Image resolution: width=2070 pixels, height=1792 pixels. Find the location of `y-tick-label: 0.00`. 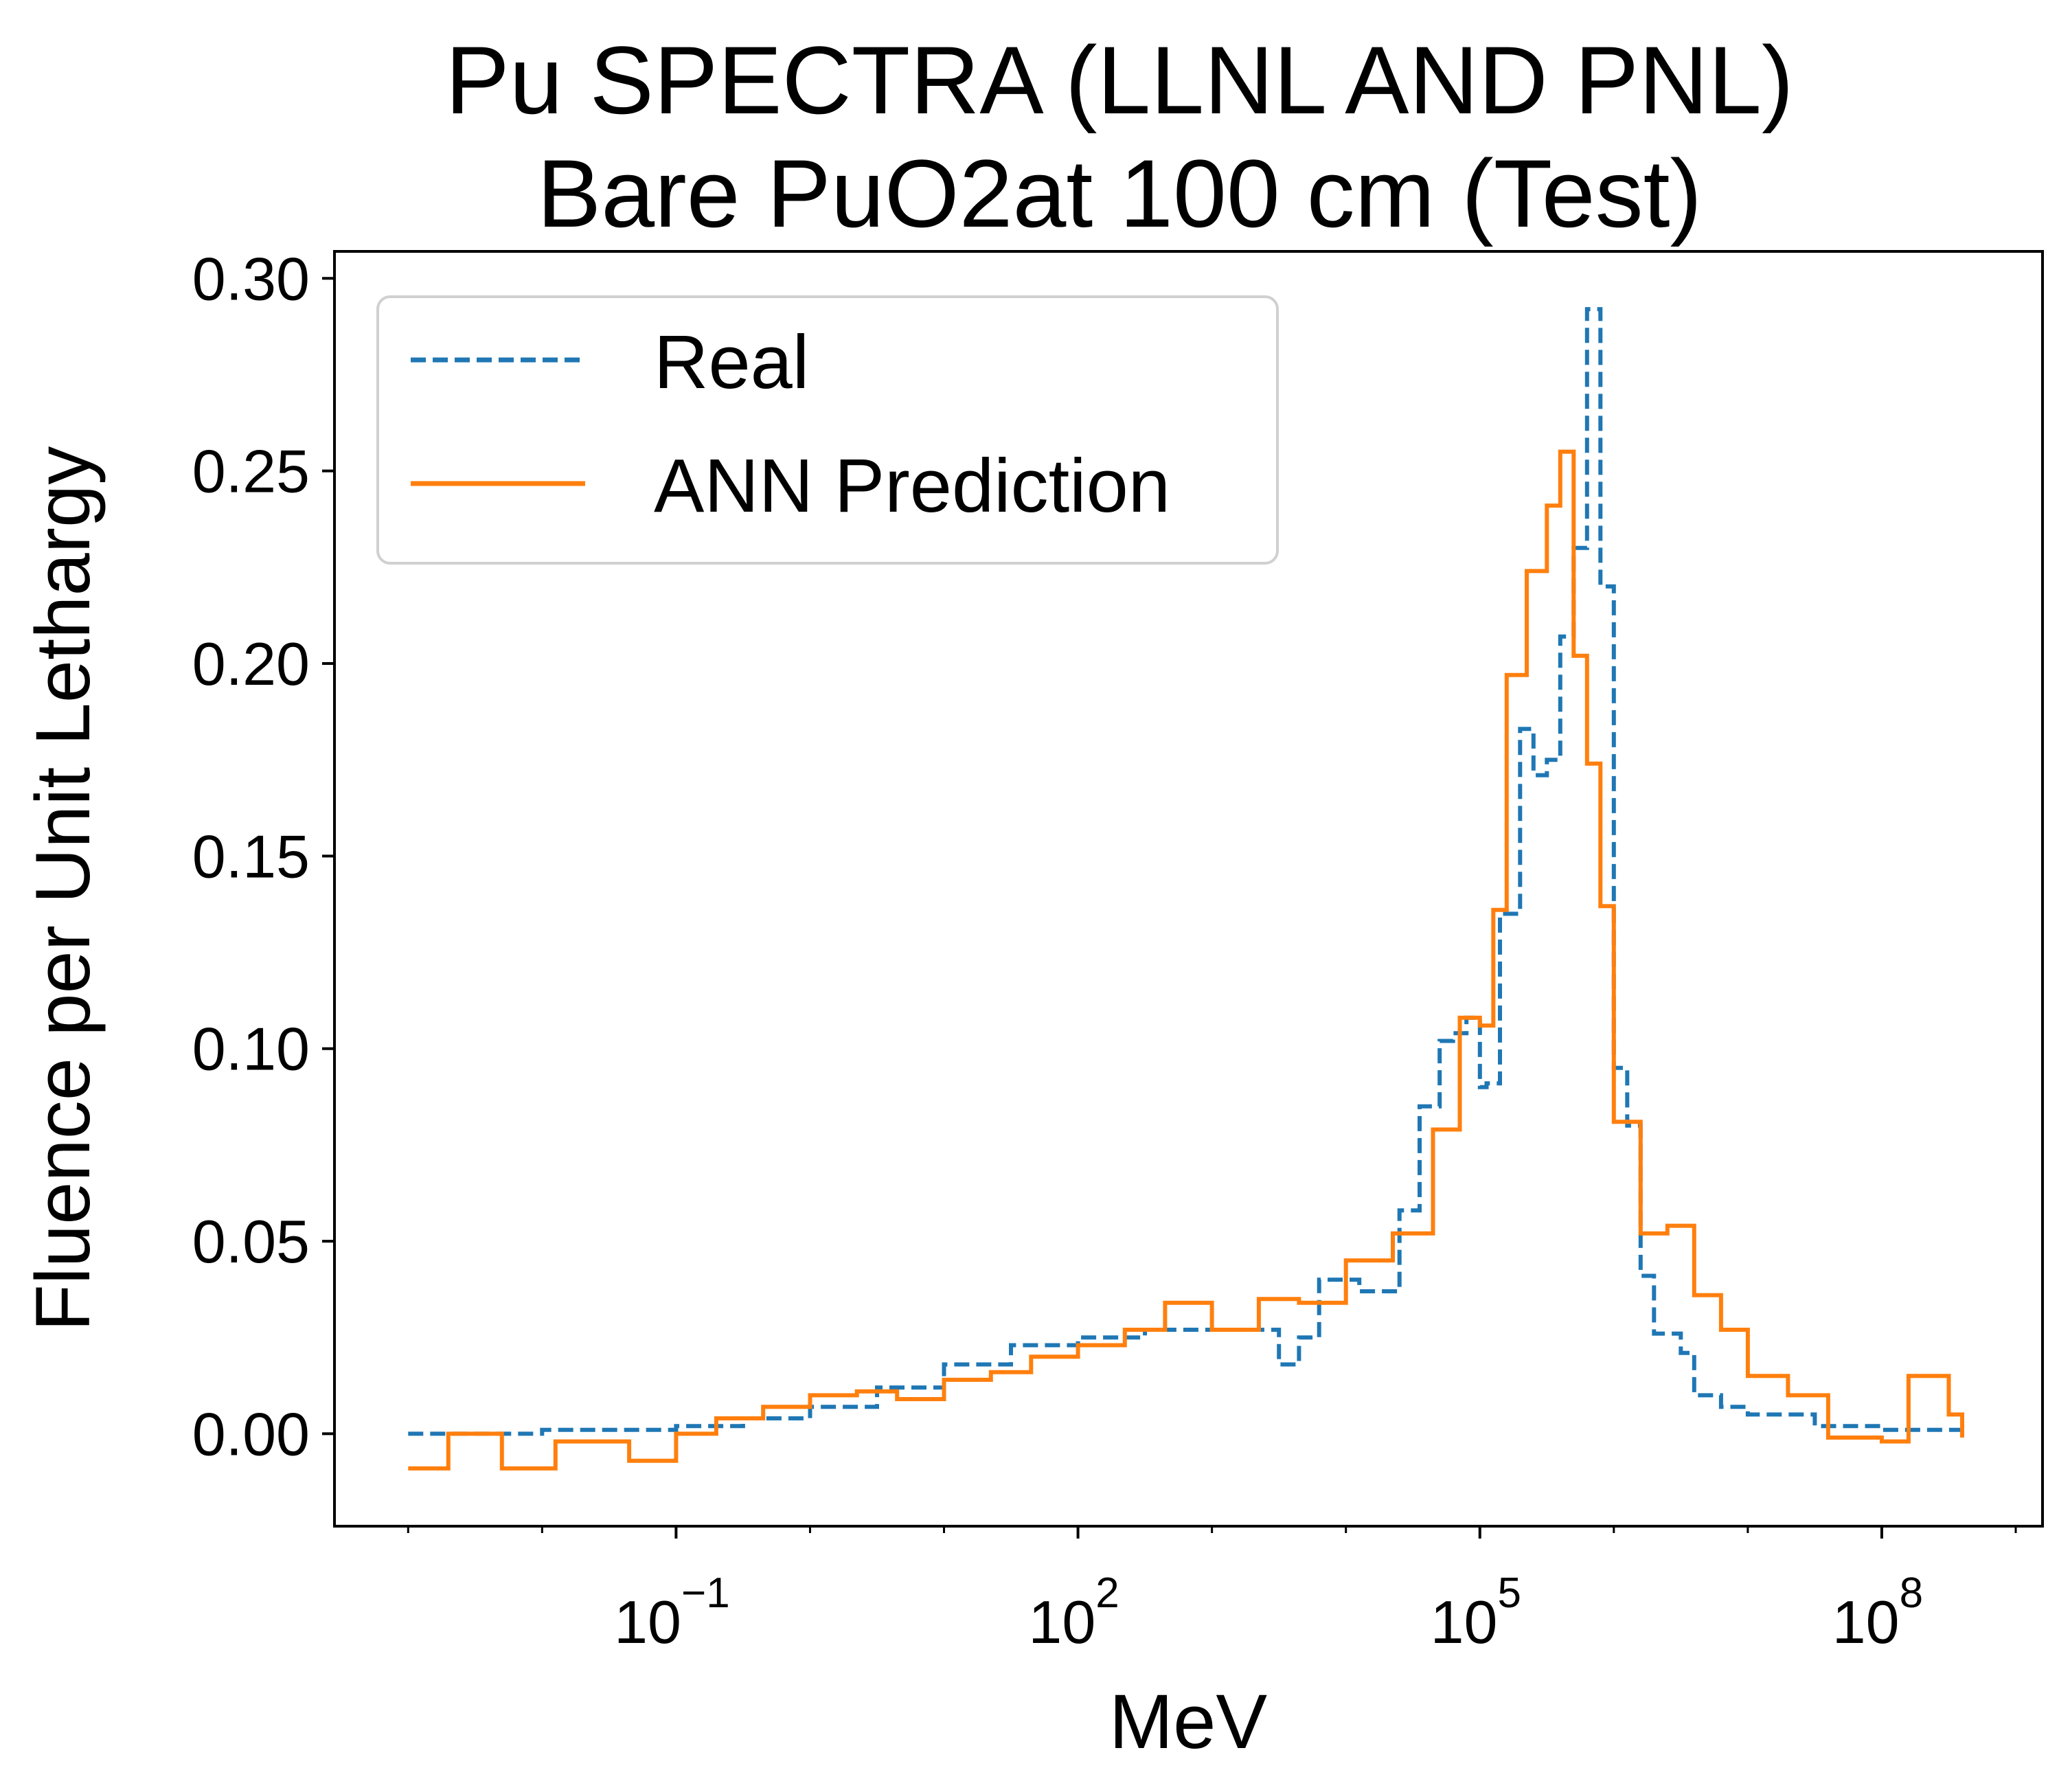

y-tick-label: 0.00 is located at coordinates (251, 1434).